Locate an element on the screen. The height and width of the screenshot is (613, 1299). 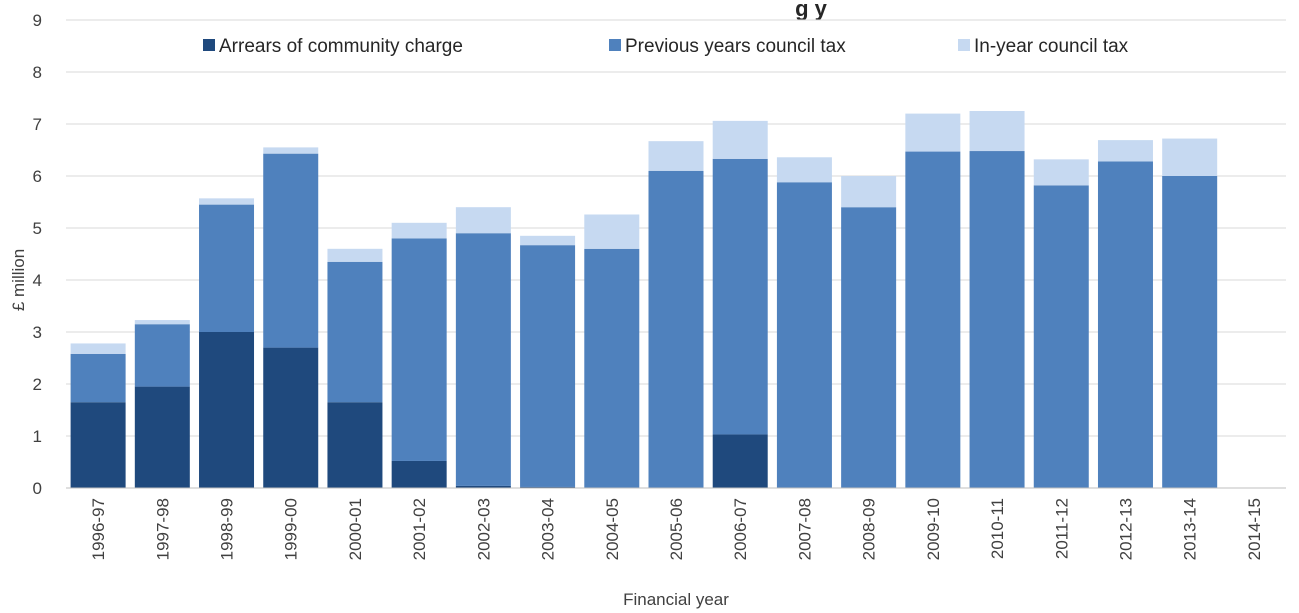
y-tick-label: 1 is located at coordinates (37, 436).